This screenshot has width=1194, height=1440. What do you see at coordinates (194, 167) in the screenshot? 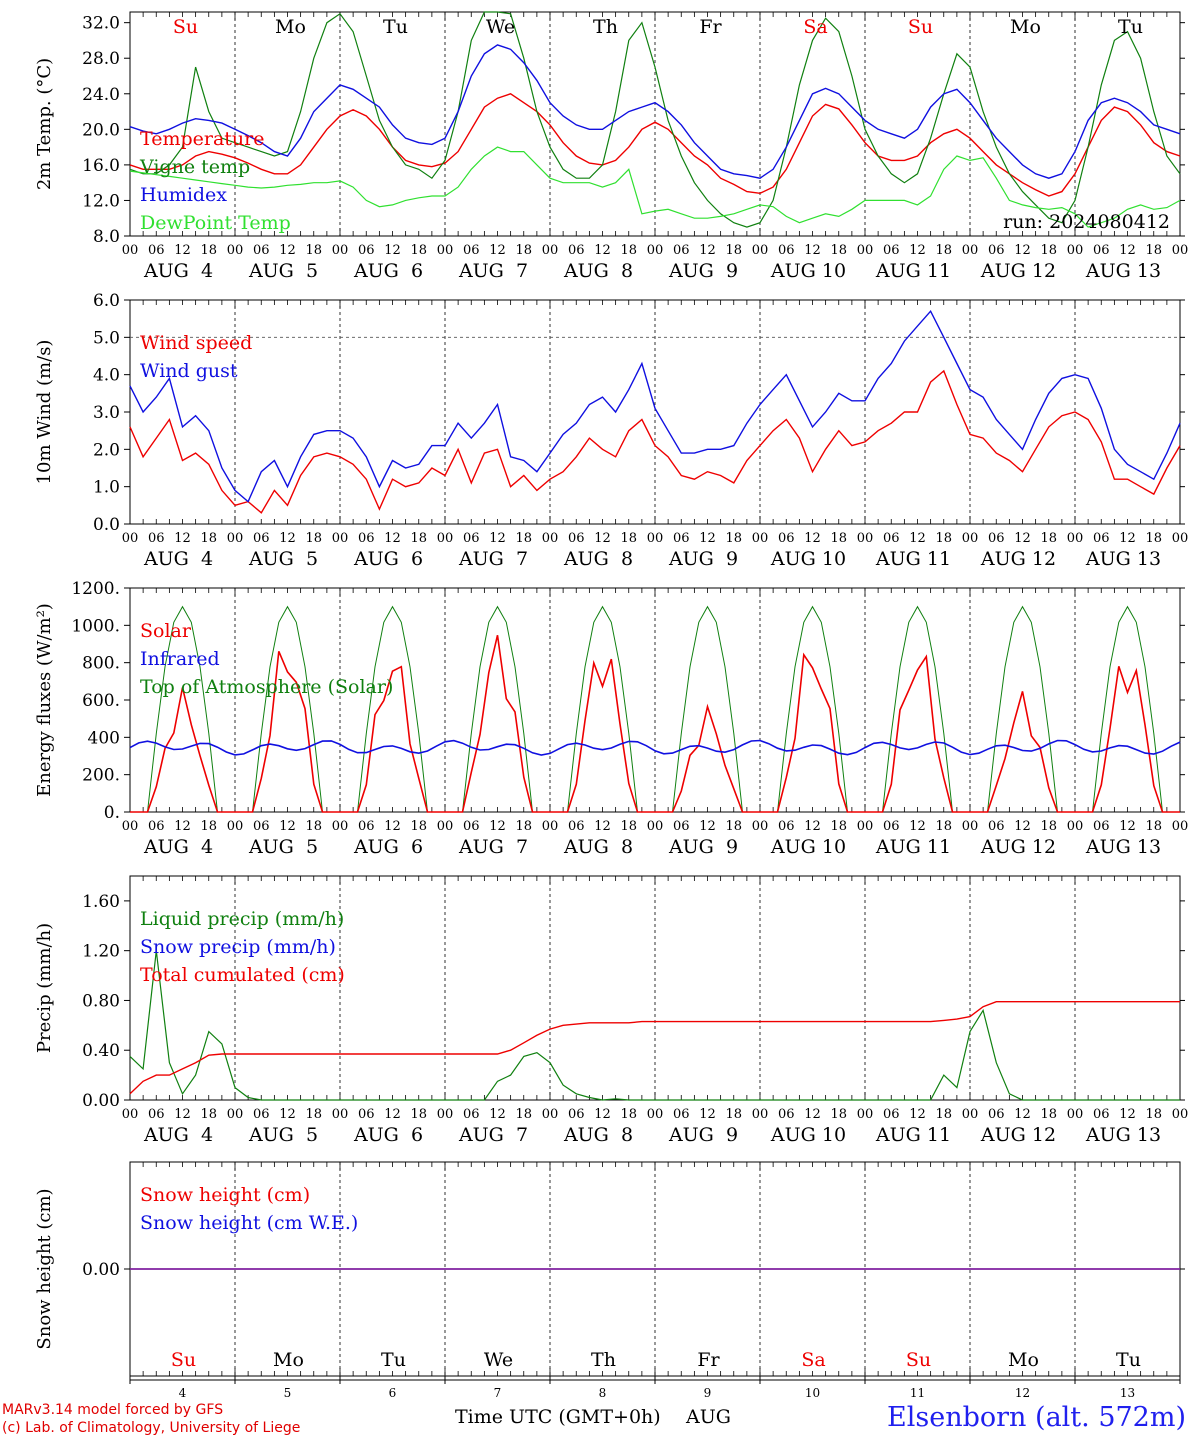
I see `temp-legend-item: Vigne temp` at bounding box center [194, 167].